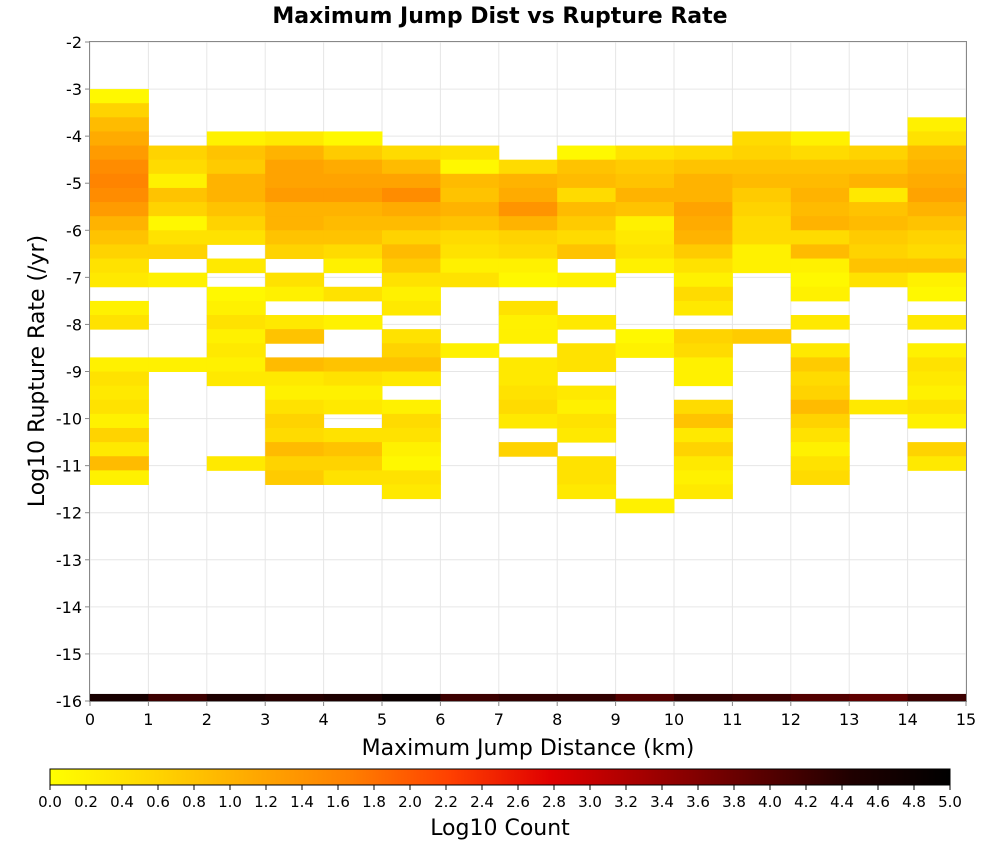  Describe the element at coordinates (446, 802) in the screenshot. I see `colorbar-tick-label: 2.2` at that location.